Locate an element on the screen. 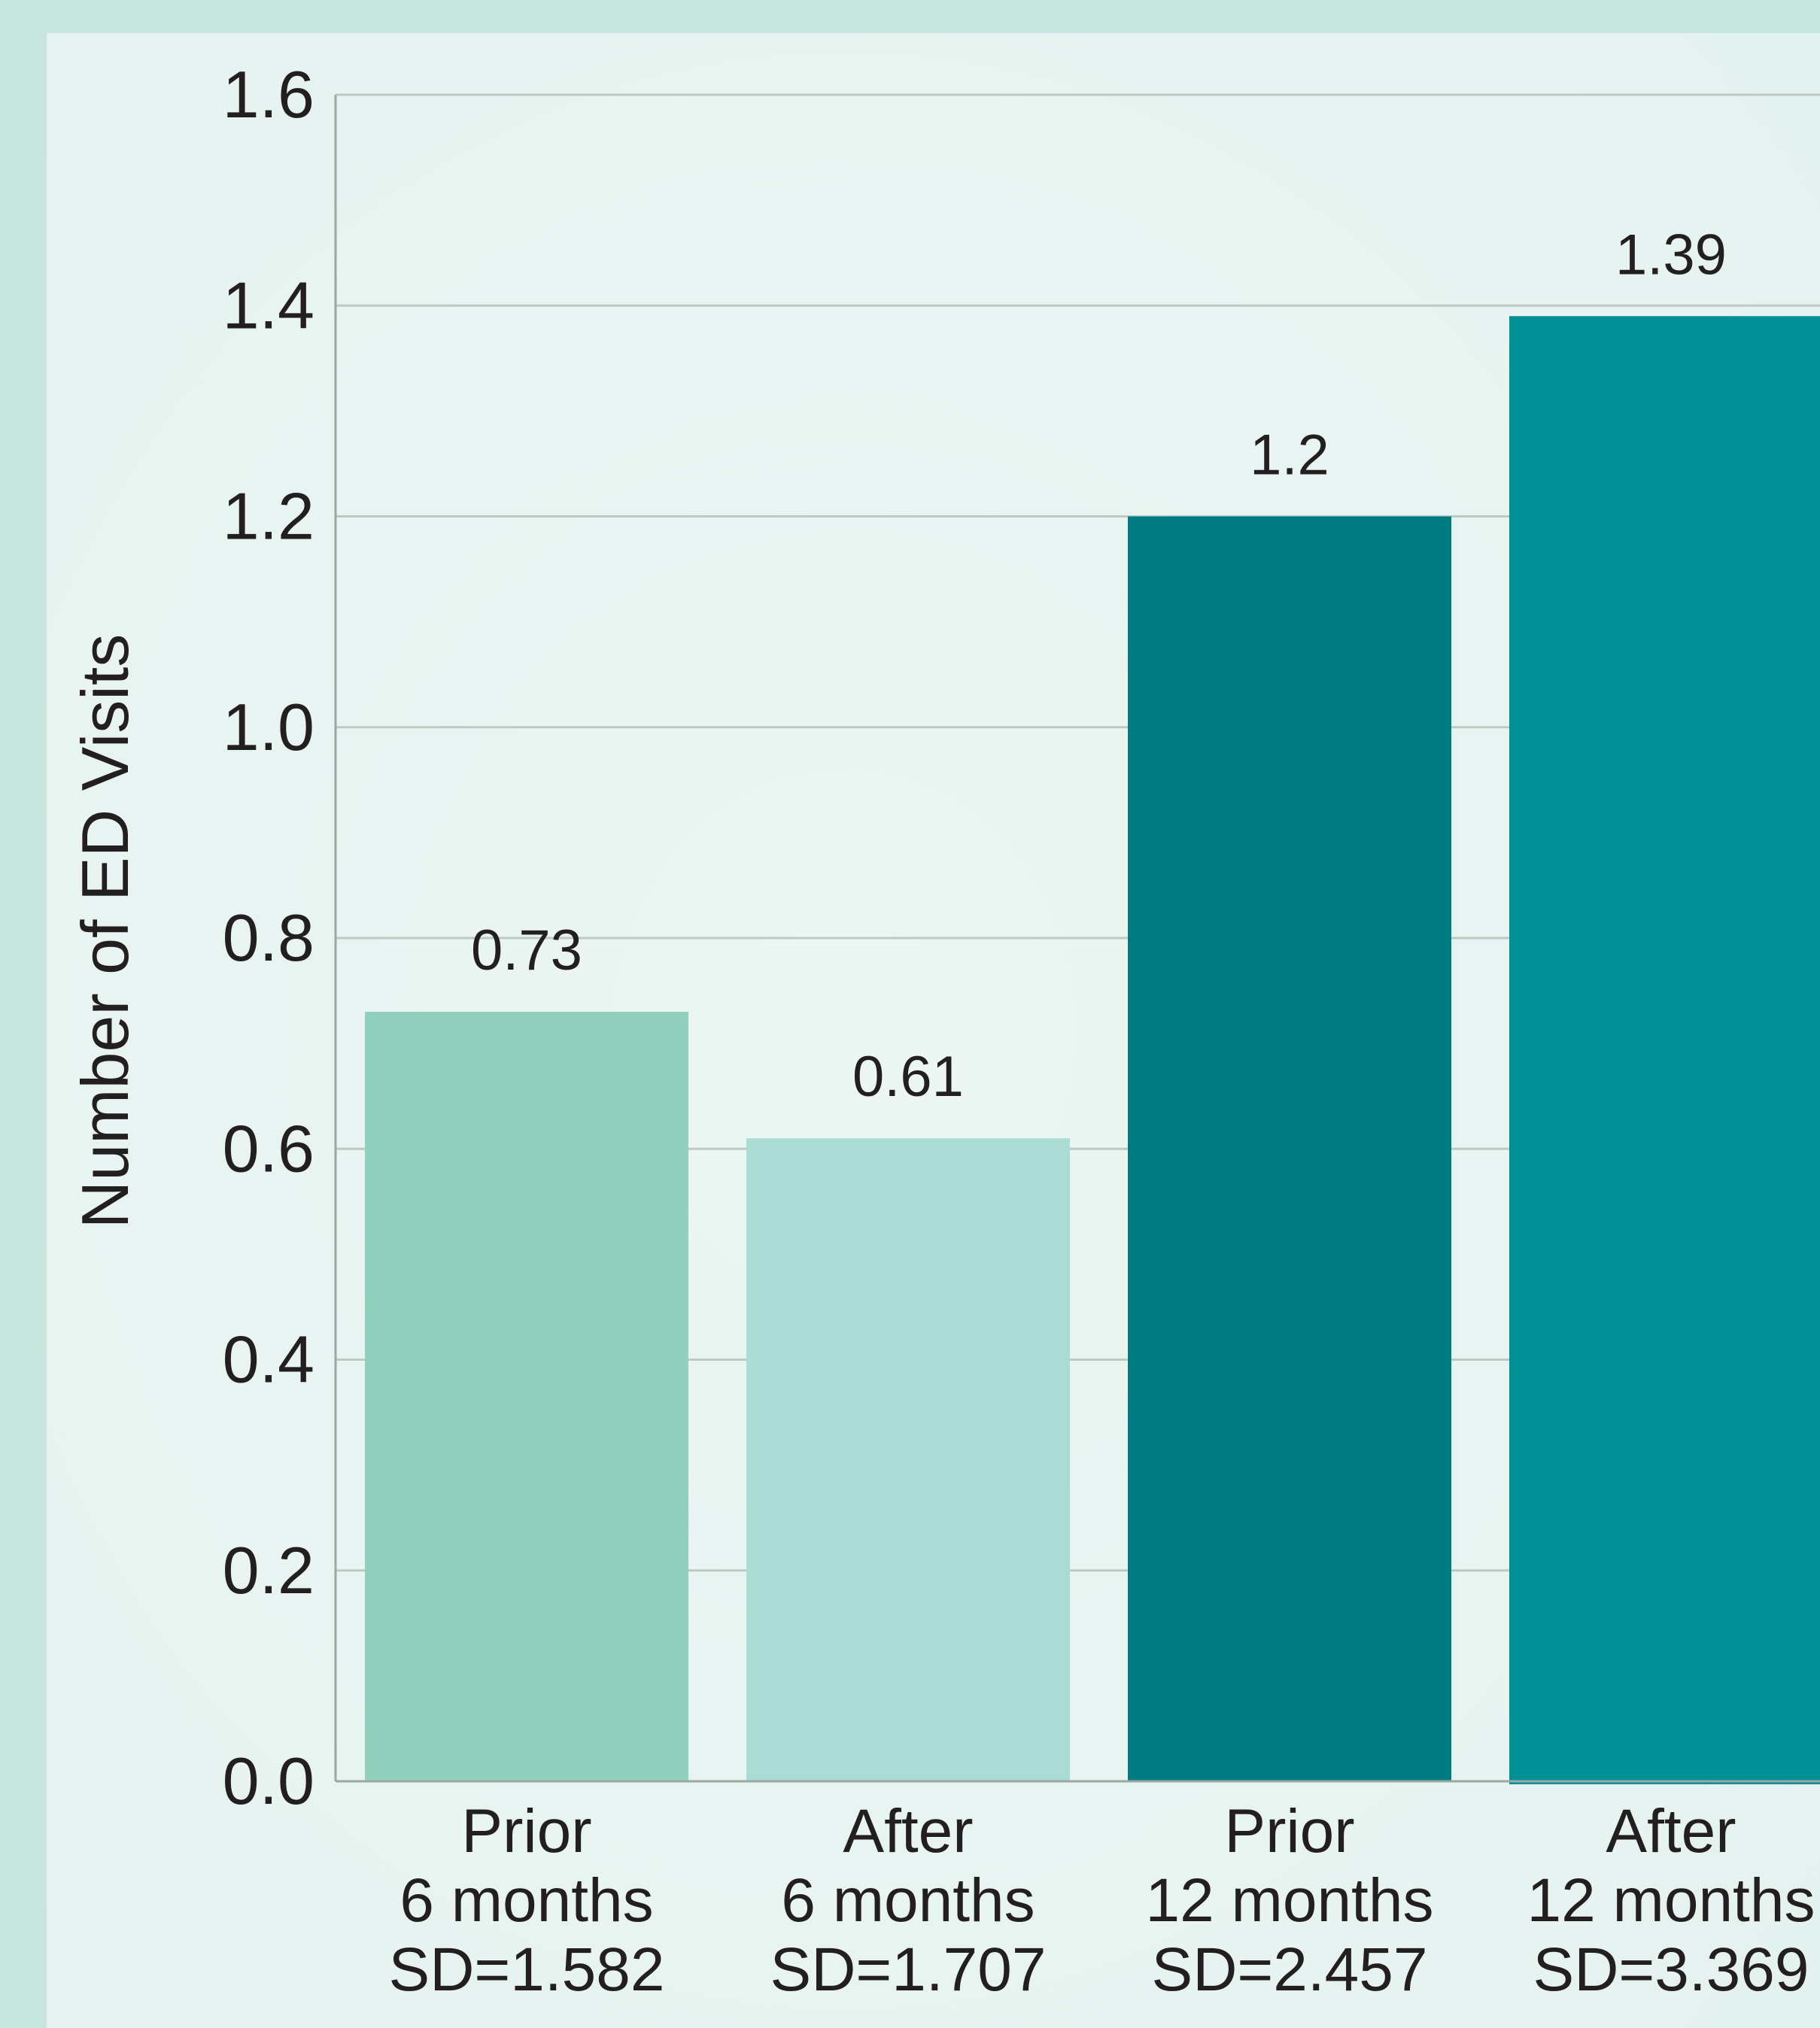 The image size is (1820, 2028). y-tick-label: 0.2 is located at coordinates (268, 1570).